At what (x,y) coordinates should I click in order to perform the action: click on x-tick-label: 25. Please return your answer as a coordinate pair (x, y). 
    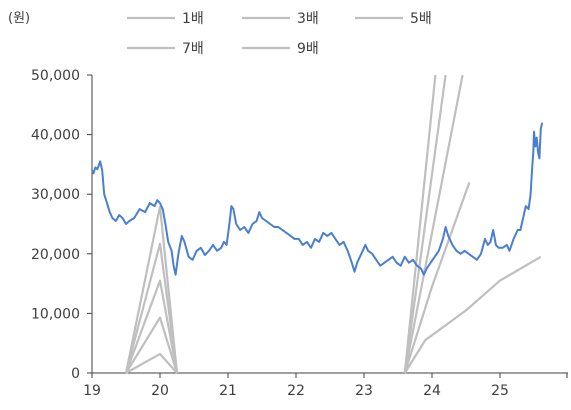
    Looking at the image, I should click on (500, 391).